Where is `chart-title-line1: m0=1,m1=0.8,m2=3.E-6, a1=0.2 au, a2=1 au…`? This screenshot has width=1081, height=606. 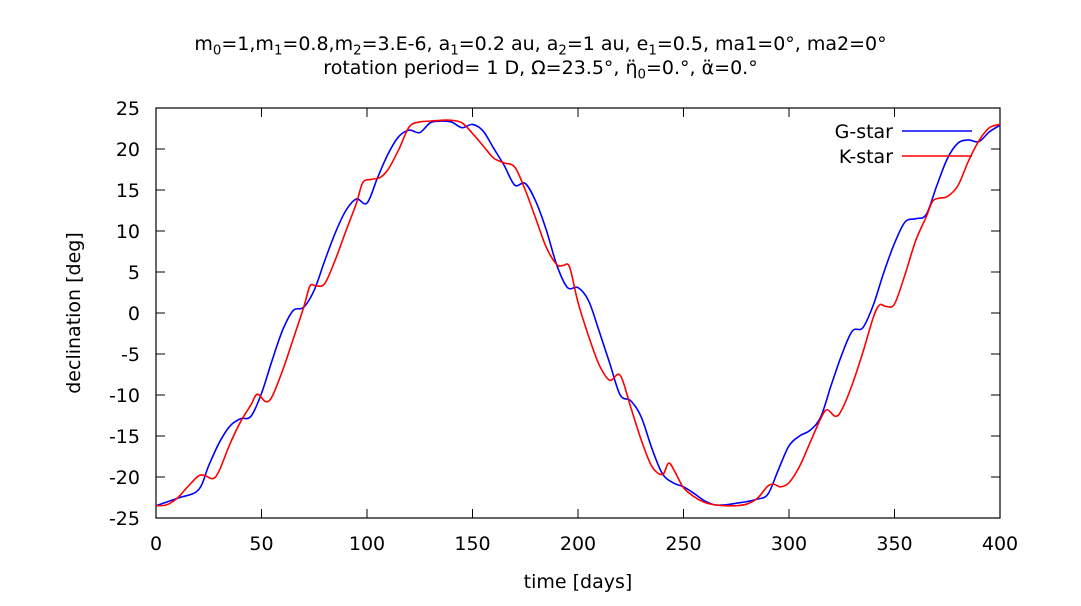
chart-title-line1: m0=1,m1=0.8,m2=3.E-6, a1=0.2 au, a2=1 au… is located at coordinates (540, 45).